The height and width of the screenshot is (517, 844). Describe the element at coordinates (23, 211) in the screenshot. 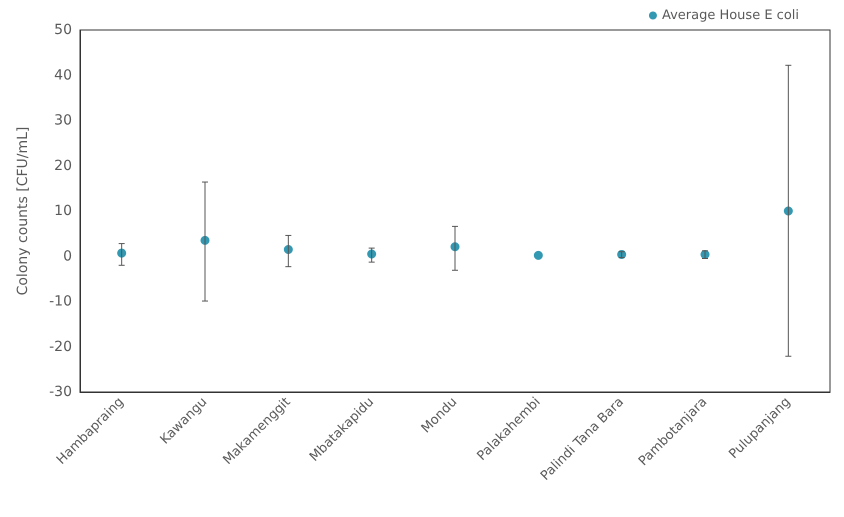

I see `y-axis-title: Colony counts [CFU/mL]` at that location.